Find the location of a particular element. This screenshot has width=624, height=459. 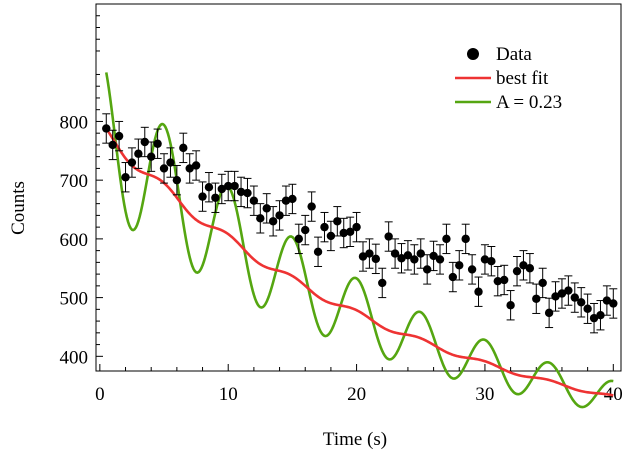

legend: Data best fit A = 0.23 is located at coordinates (508, 78).